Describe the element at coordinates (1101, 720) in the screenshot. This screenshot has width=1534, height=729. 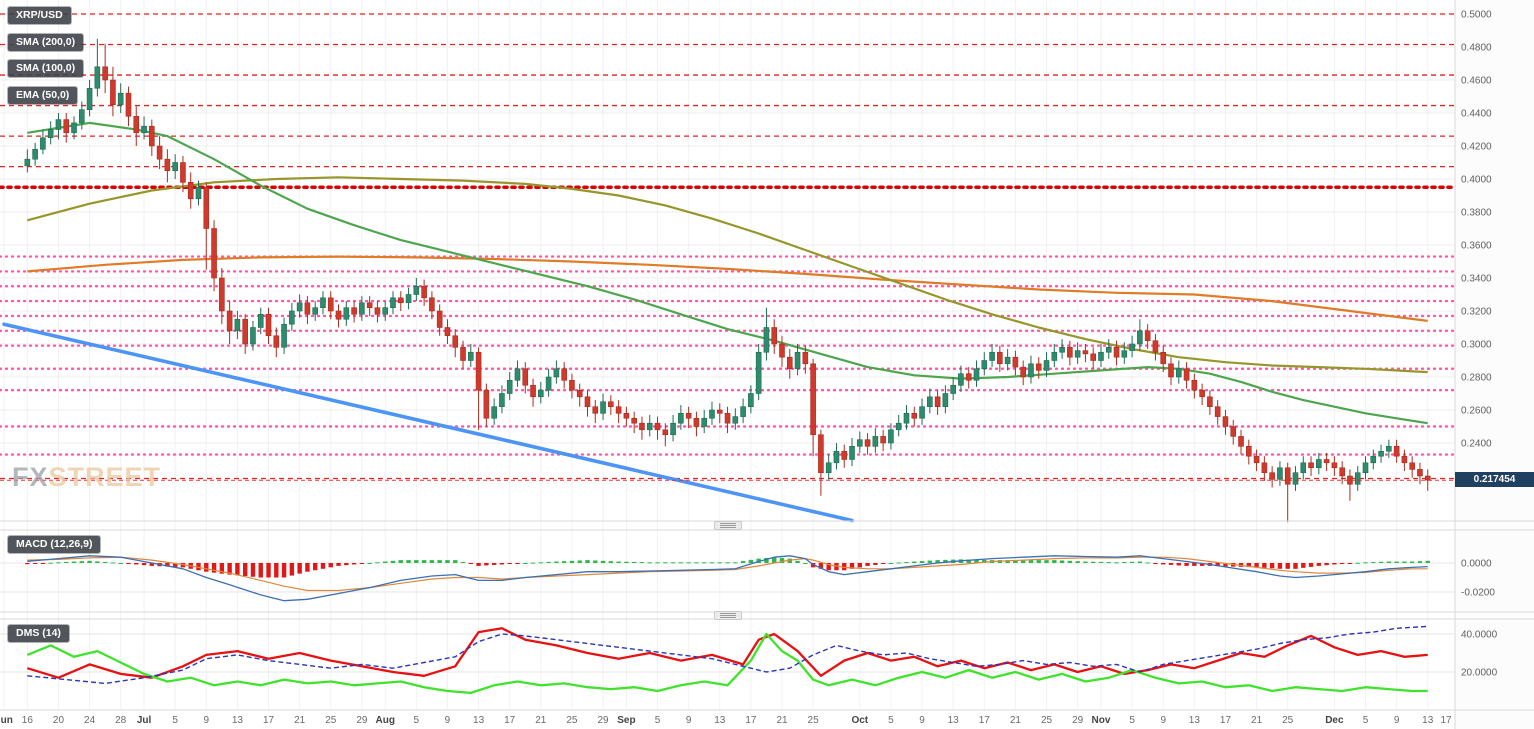
I see `svg-text: Nov` at that location.